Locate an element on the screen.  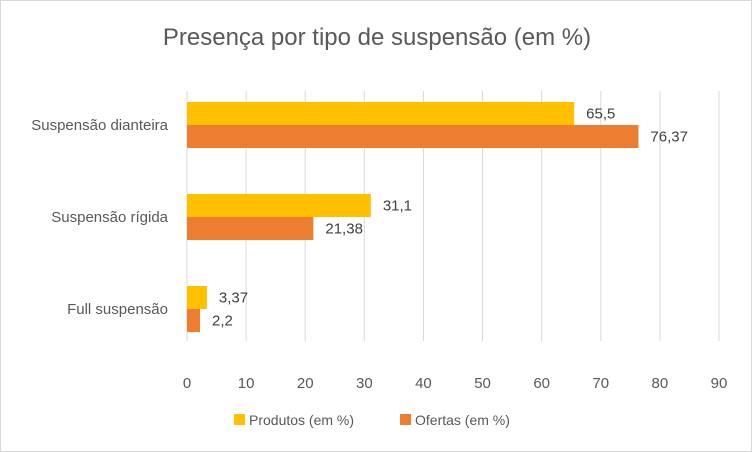
data-label: 65,5 is located at coordinates (600, 114).